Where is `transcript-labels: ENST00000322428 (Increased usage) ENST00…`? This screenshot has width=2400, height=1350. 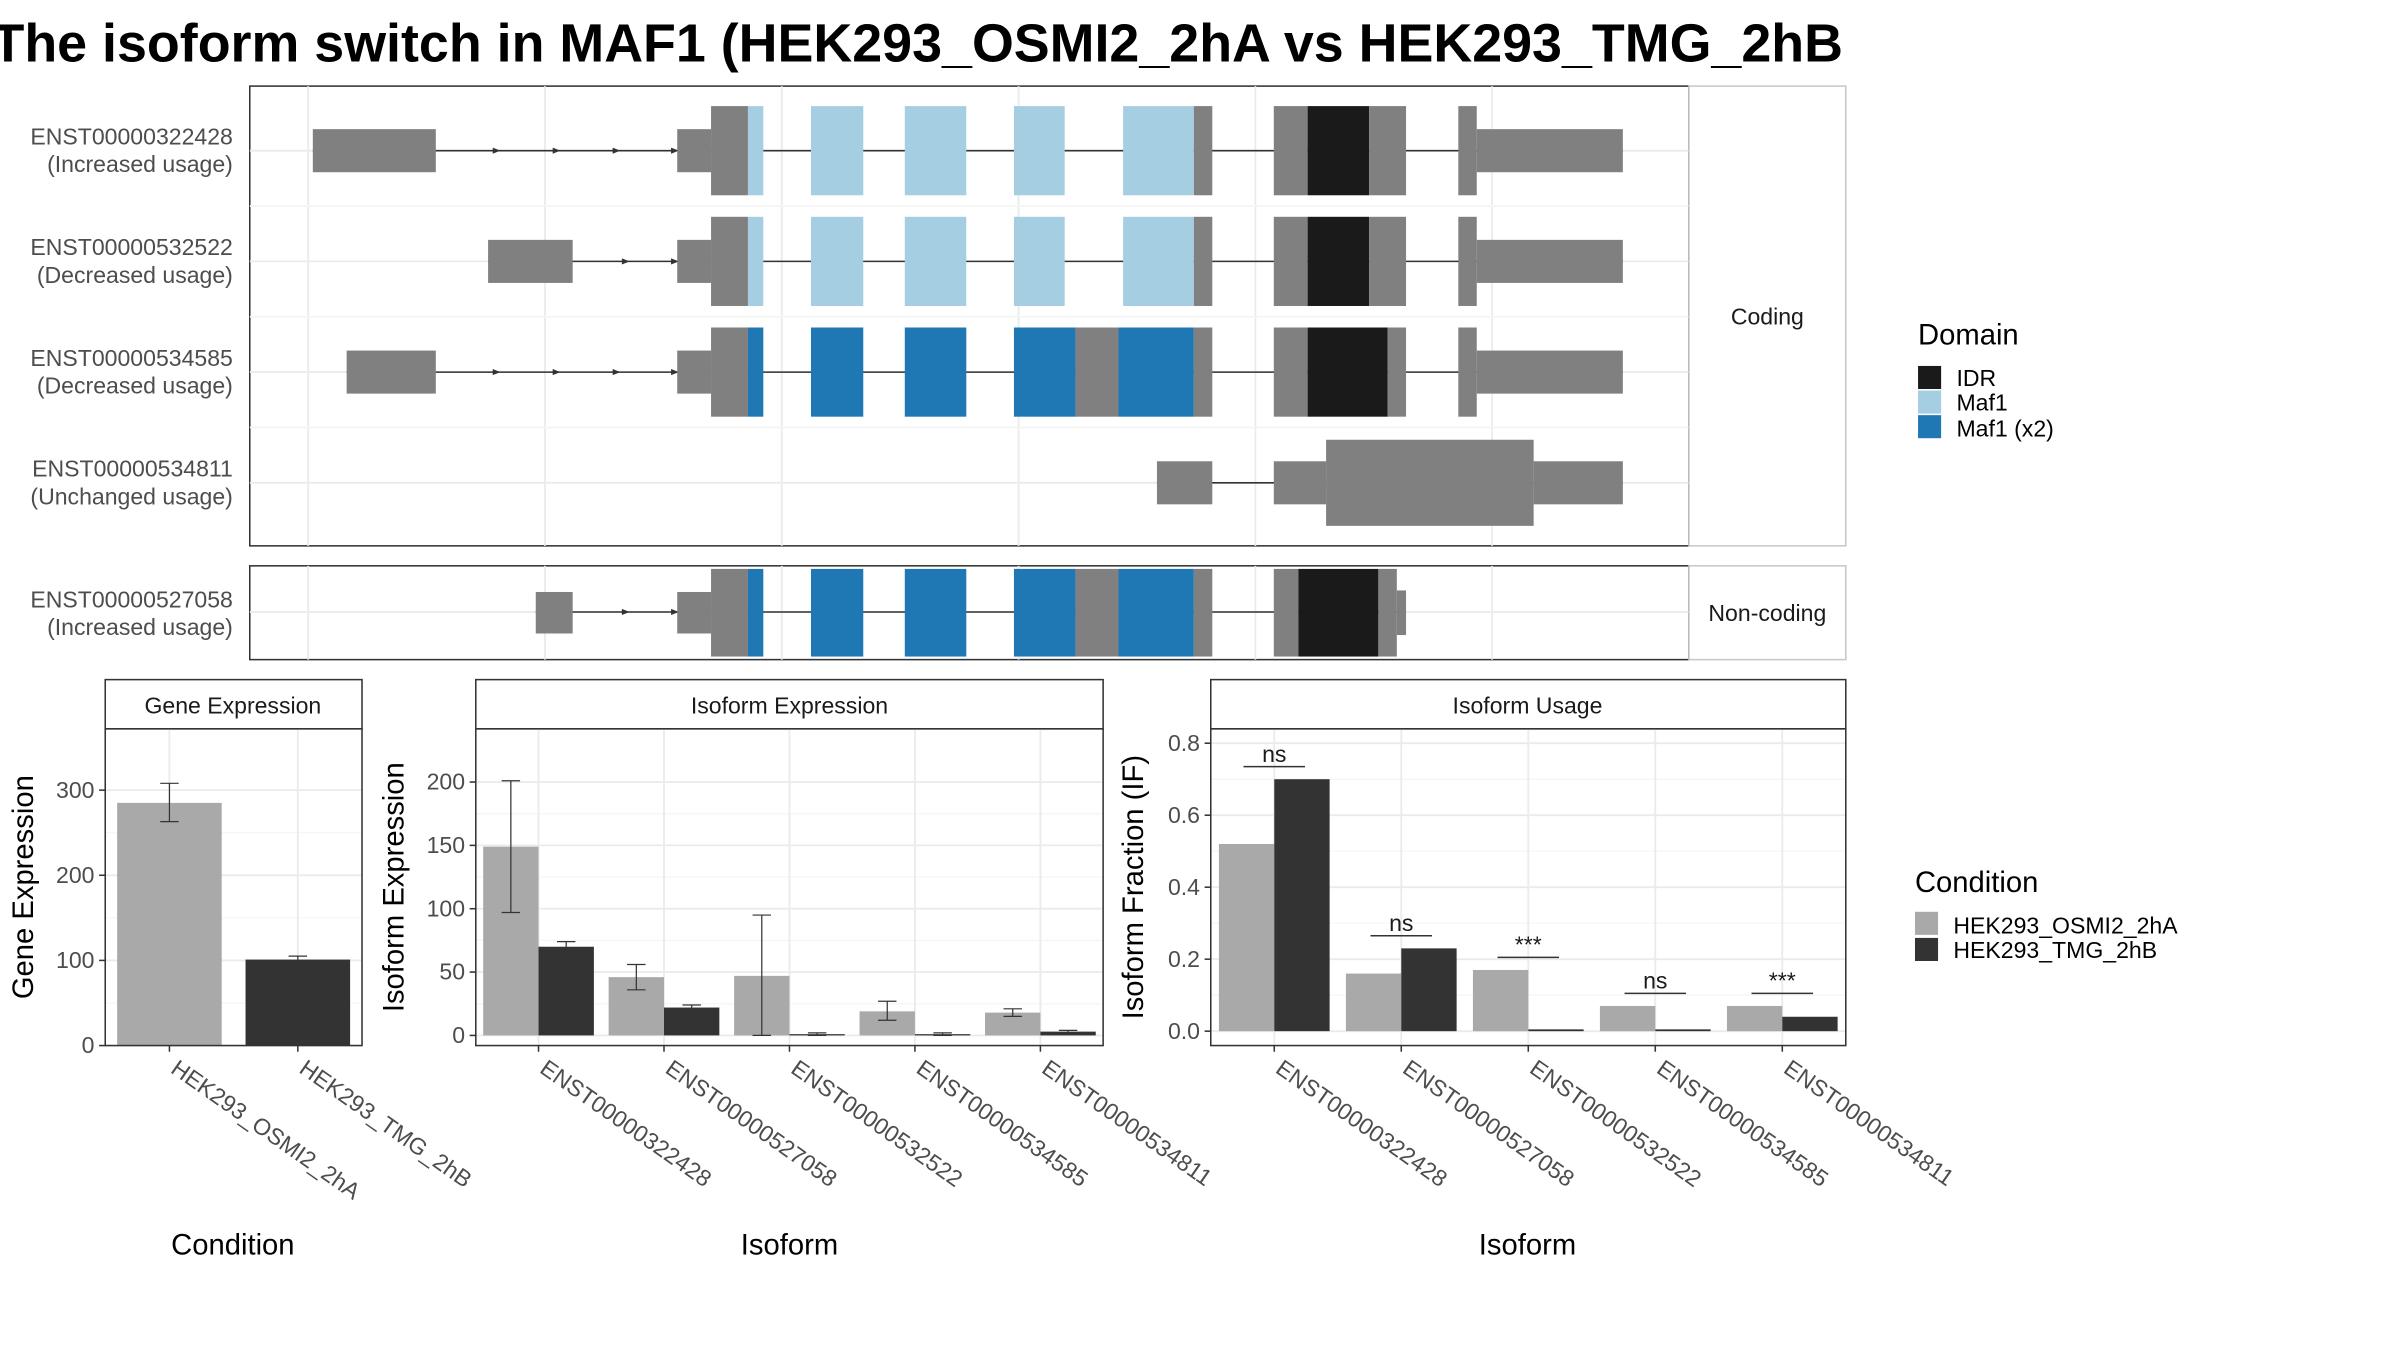
transcript-labels: ENST00000322428 (Increased usage) ENST00… is located at coordinates (131, 382).